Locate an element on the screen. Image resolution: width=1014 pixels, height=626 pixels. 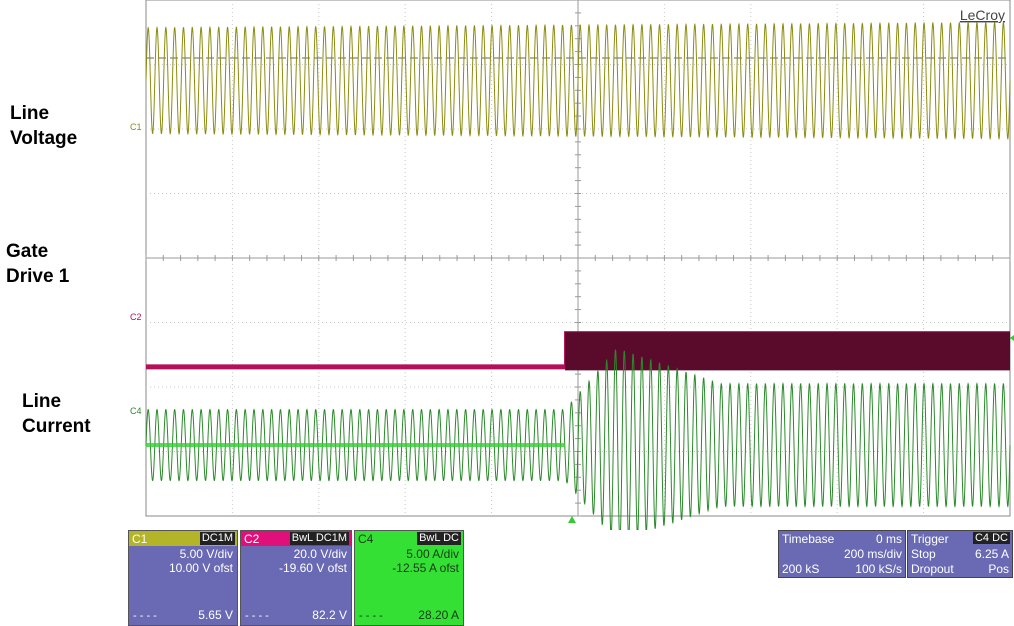
trigger-label: Trigger is located at coordinates (930, 539).